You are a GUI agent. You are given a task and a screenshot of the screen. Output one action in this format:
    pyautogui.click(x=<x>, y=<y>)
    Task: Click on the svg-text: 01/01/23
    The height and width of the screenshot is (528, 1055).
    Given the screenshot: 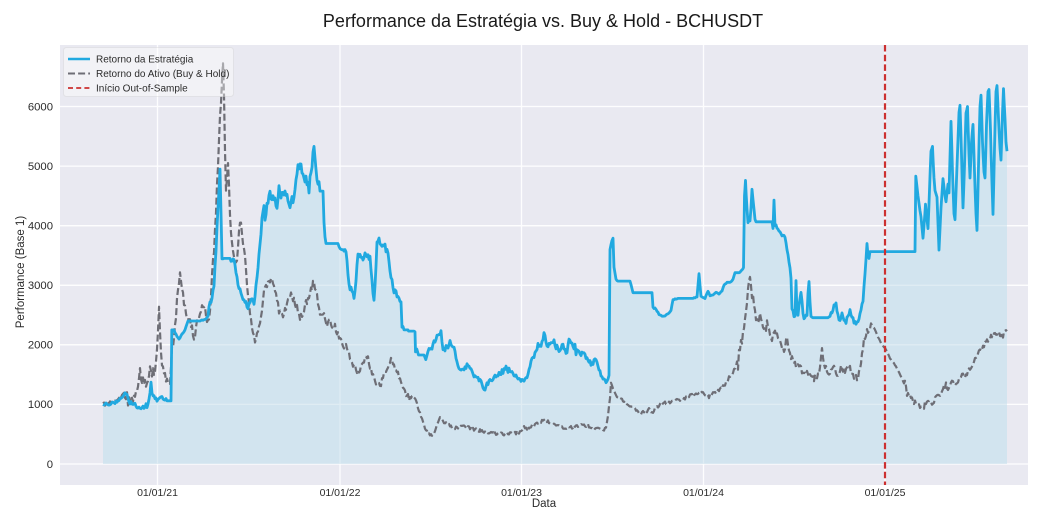 What is the action you would take?
    pyautogui.click(x=521, y=493)
    